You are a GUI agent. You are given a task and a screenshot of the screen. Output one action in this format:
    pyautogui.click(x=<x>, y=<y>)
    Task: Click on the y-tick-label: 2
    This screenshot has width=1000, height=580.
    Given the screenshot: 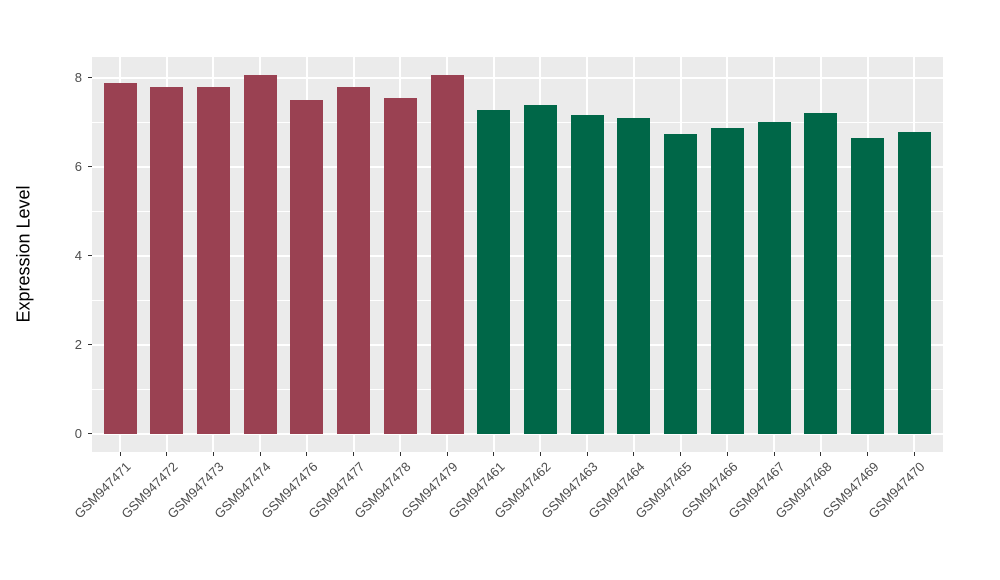 What is the action you would take?
    pyautogui.click(x=78, y=345)
    